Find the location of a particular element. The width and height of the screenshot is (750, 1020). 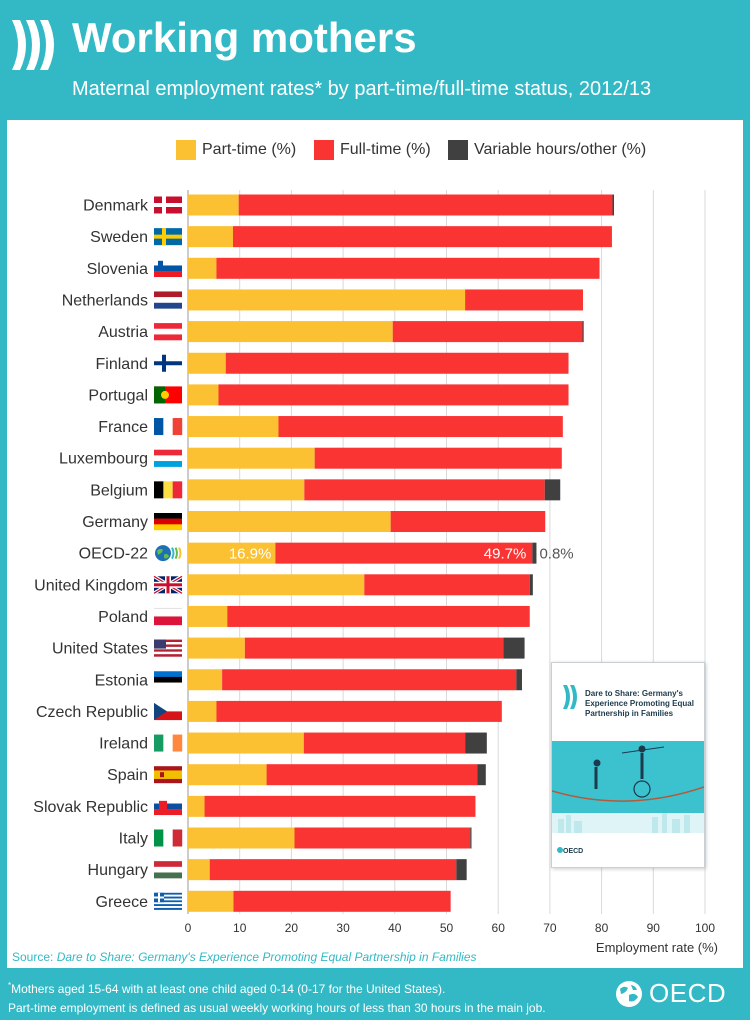

part-time-bar-portugal is located at coordinates (203, 395).